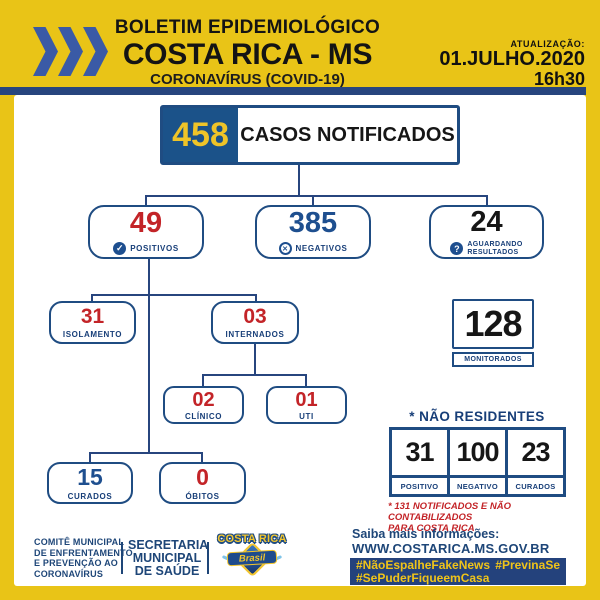 The image size is (600, 600). What do you see at coordinates (547, 44) in the screenshot?
I see `update-label: ATUALIZAÇÃO:` at bounding box center [547, 44].